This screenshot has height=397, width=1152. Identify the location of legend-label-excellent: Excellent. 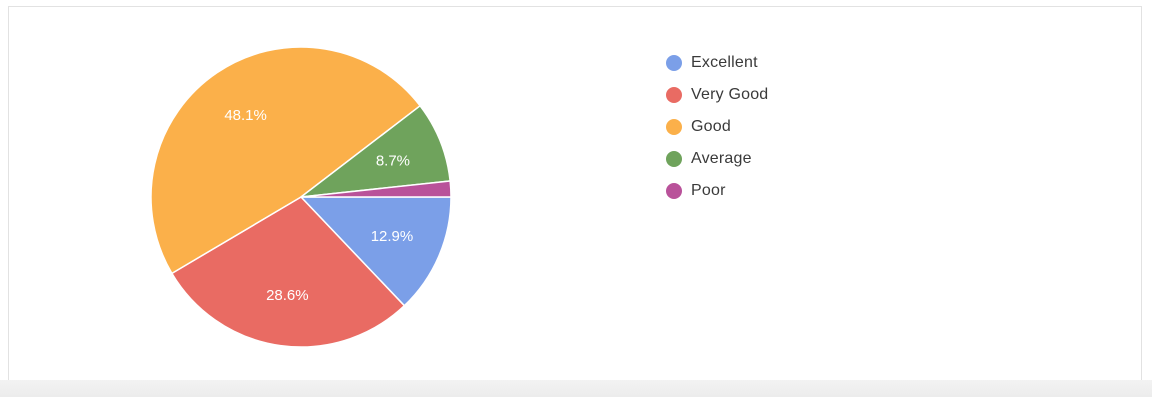
(724, 62).